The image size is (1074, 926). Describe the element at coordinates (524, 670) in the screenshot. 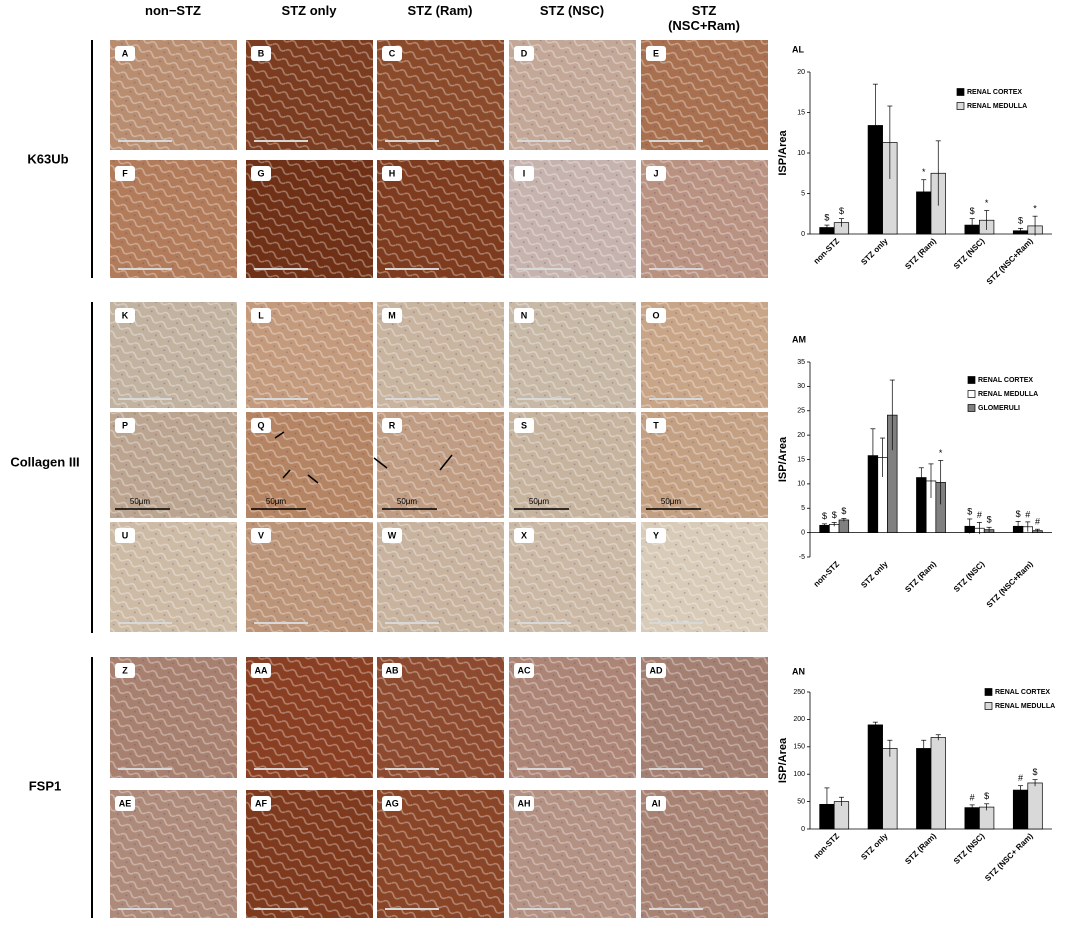

I see `panel-letter: AC` at that location.